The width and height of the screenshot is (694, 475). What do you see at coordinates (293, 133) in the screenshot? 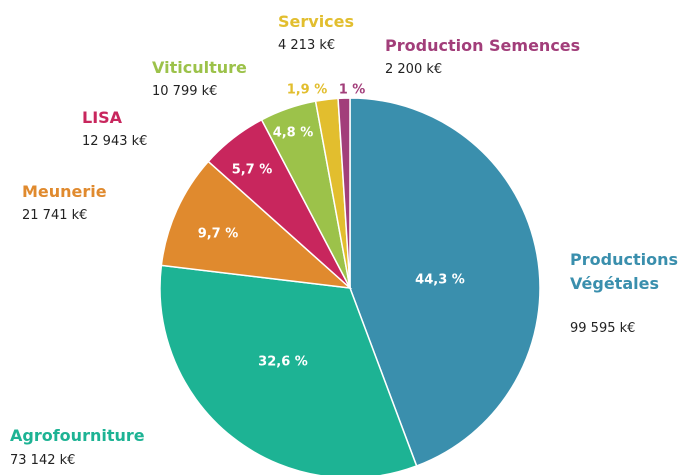
I see `value-label: 4,8 %` at bounding box center [293, 133].